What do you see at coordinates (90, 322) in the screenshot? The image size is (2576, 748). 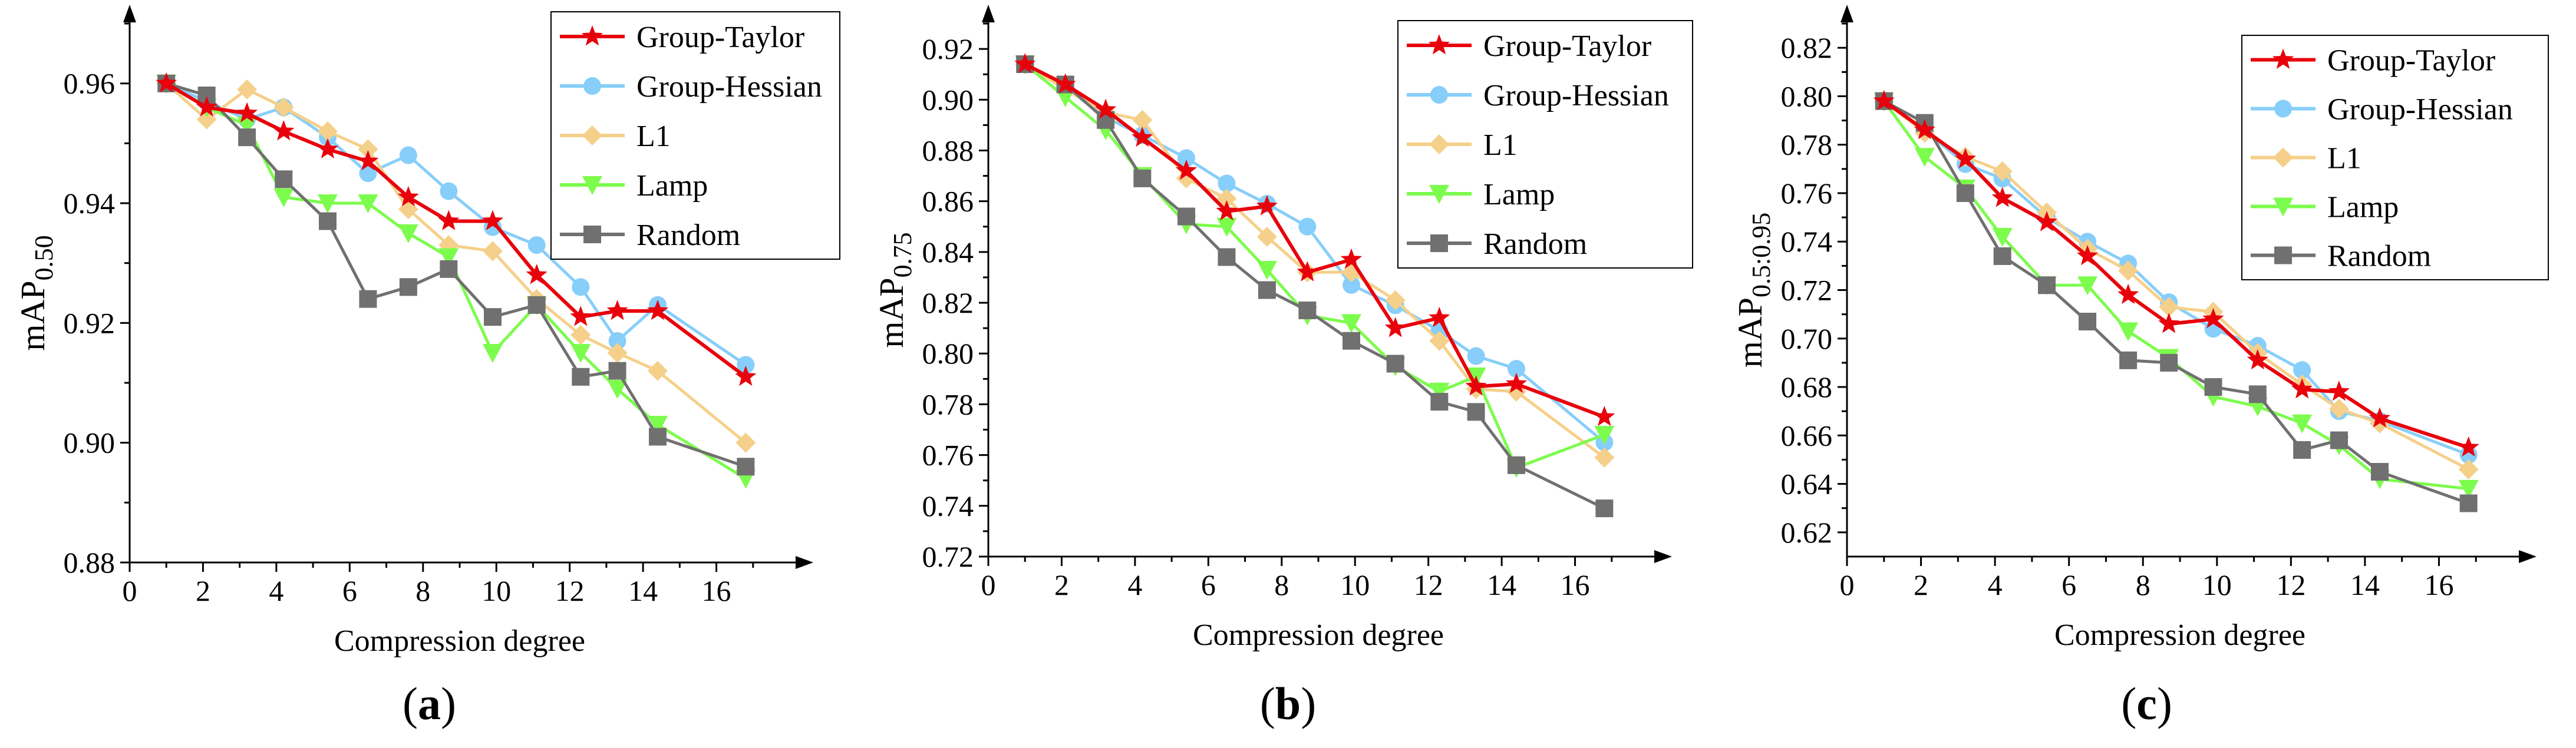 I see `y-tick-label: 0.92` at bounding box center [90, 322].